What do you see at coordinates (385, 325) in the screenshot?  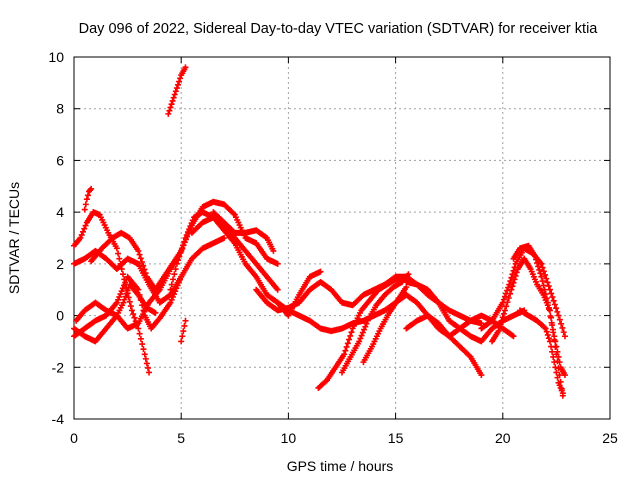 I see `series-q` at bounding box center [385, 325].